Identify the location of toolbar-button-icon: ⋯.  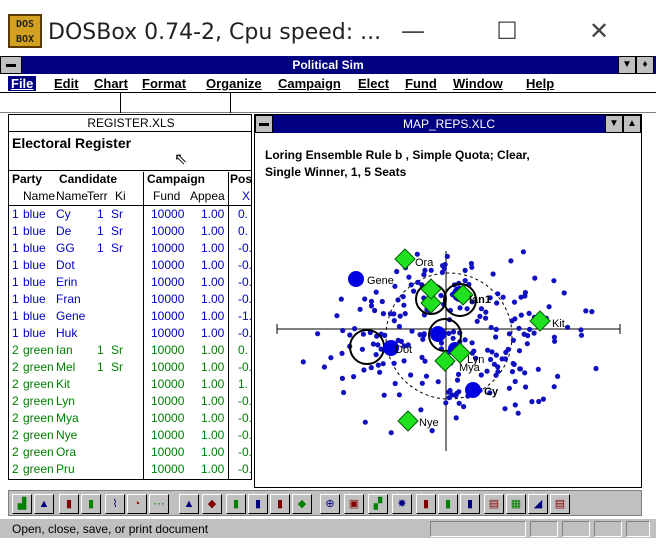
(159, 504).